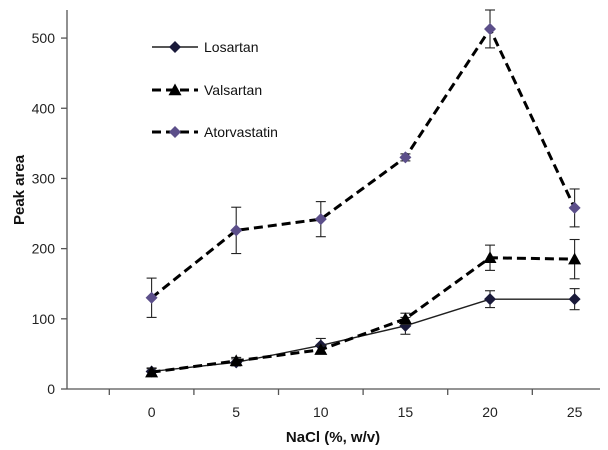 This screenshot has height=450, width=608. I want to click on x-tick-label: 20, so click(490, 412).